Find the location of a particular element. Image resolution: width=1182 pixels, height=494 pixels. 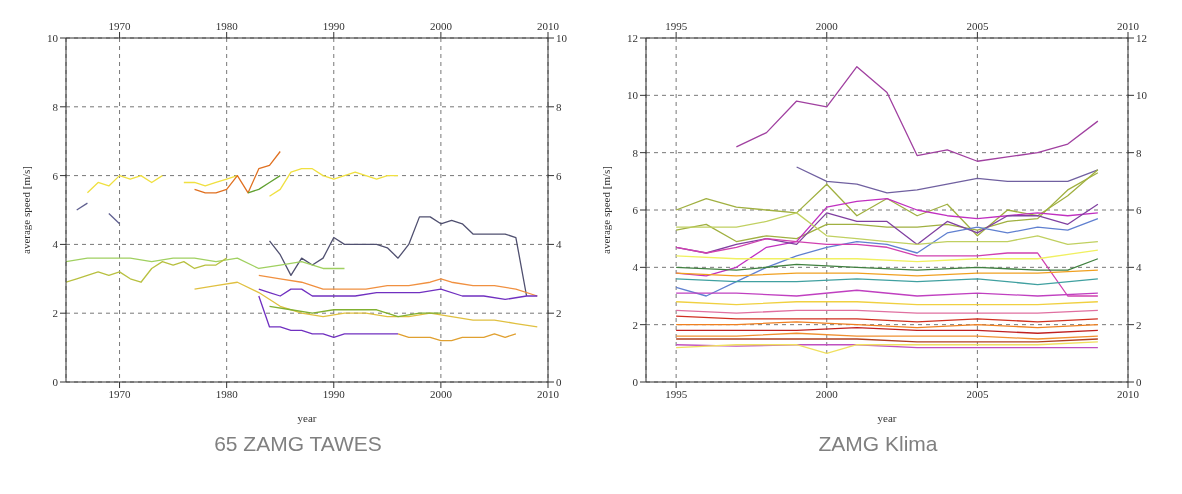

x-tick-label: 1990 is located at coordinates (334, 393).